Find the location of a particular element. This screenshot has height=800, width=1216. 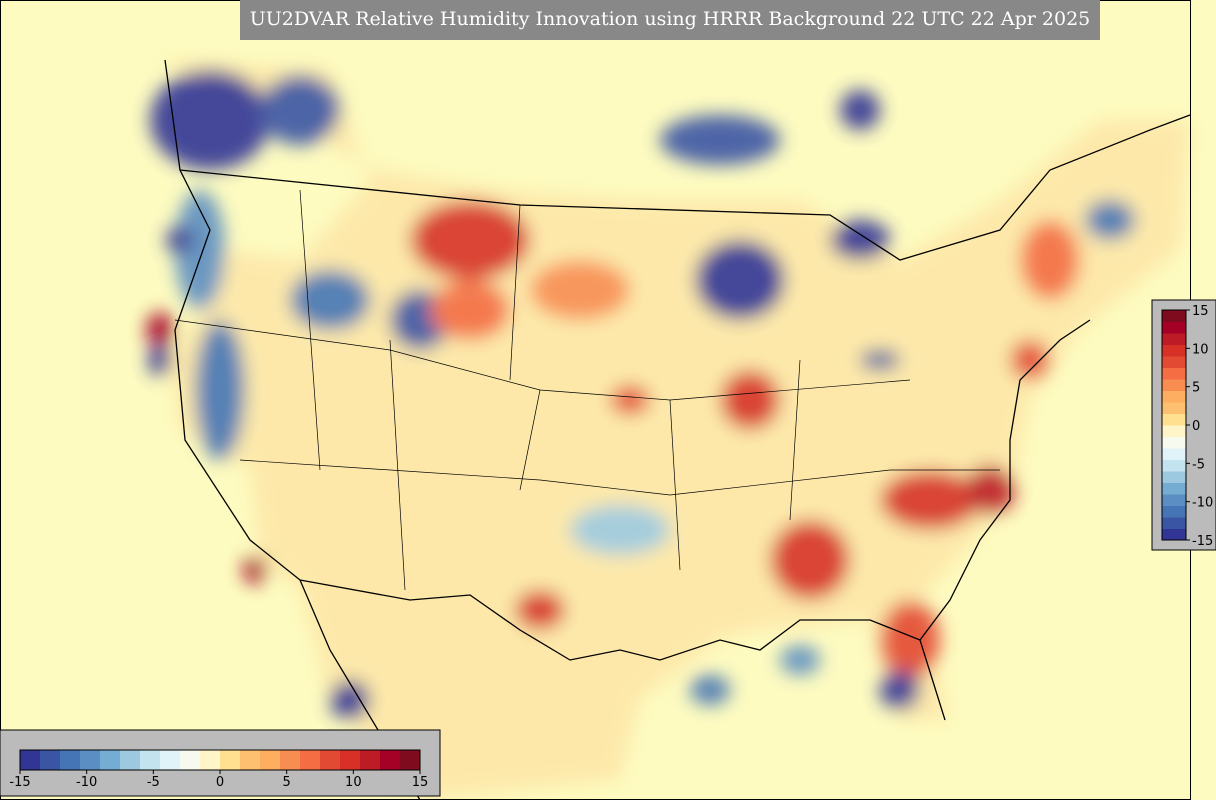

title-box is located at coordinates (670, 20).